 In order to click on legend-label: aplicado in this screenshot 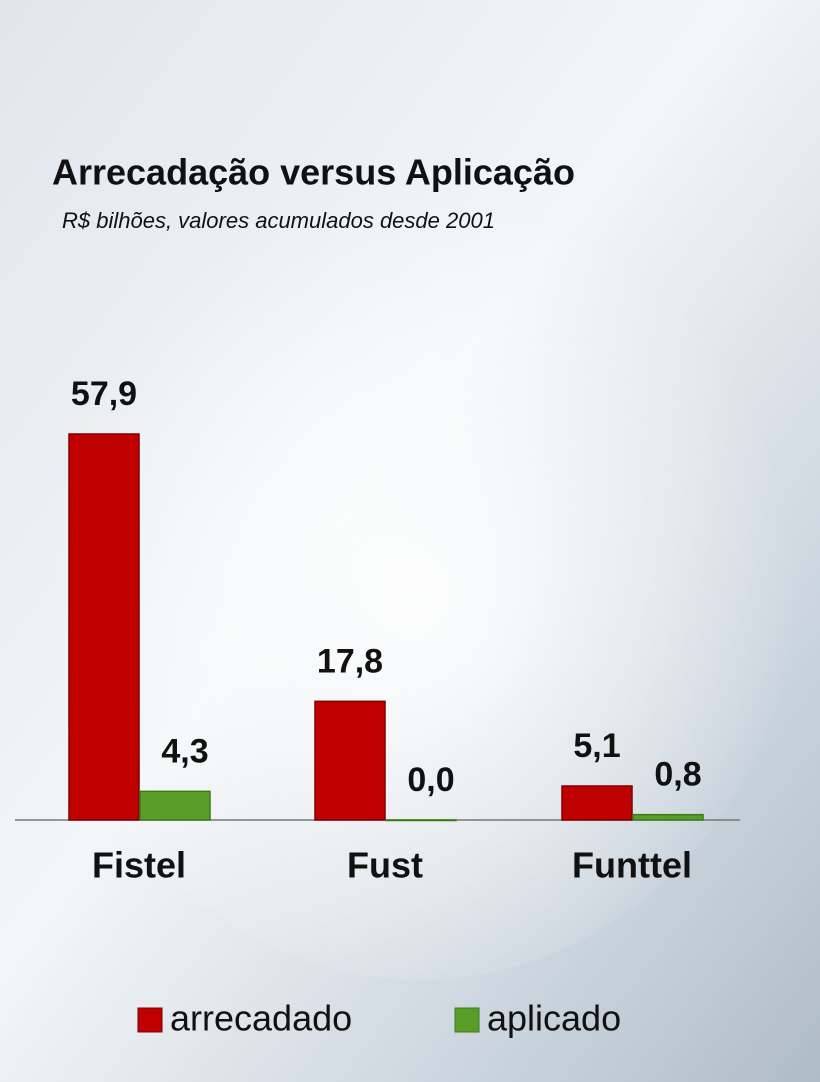, I will do `click(554, 1018)`.